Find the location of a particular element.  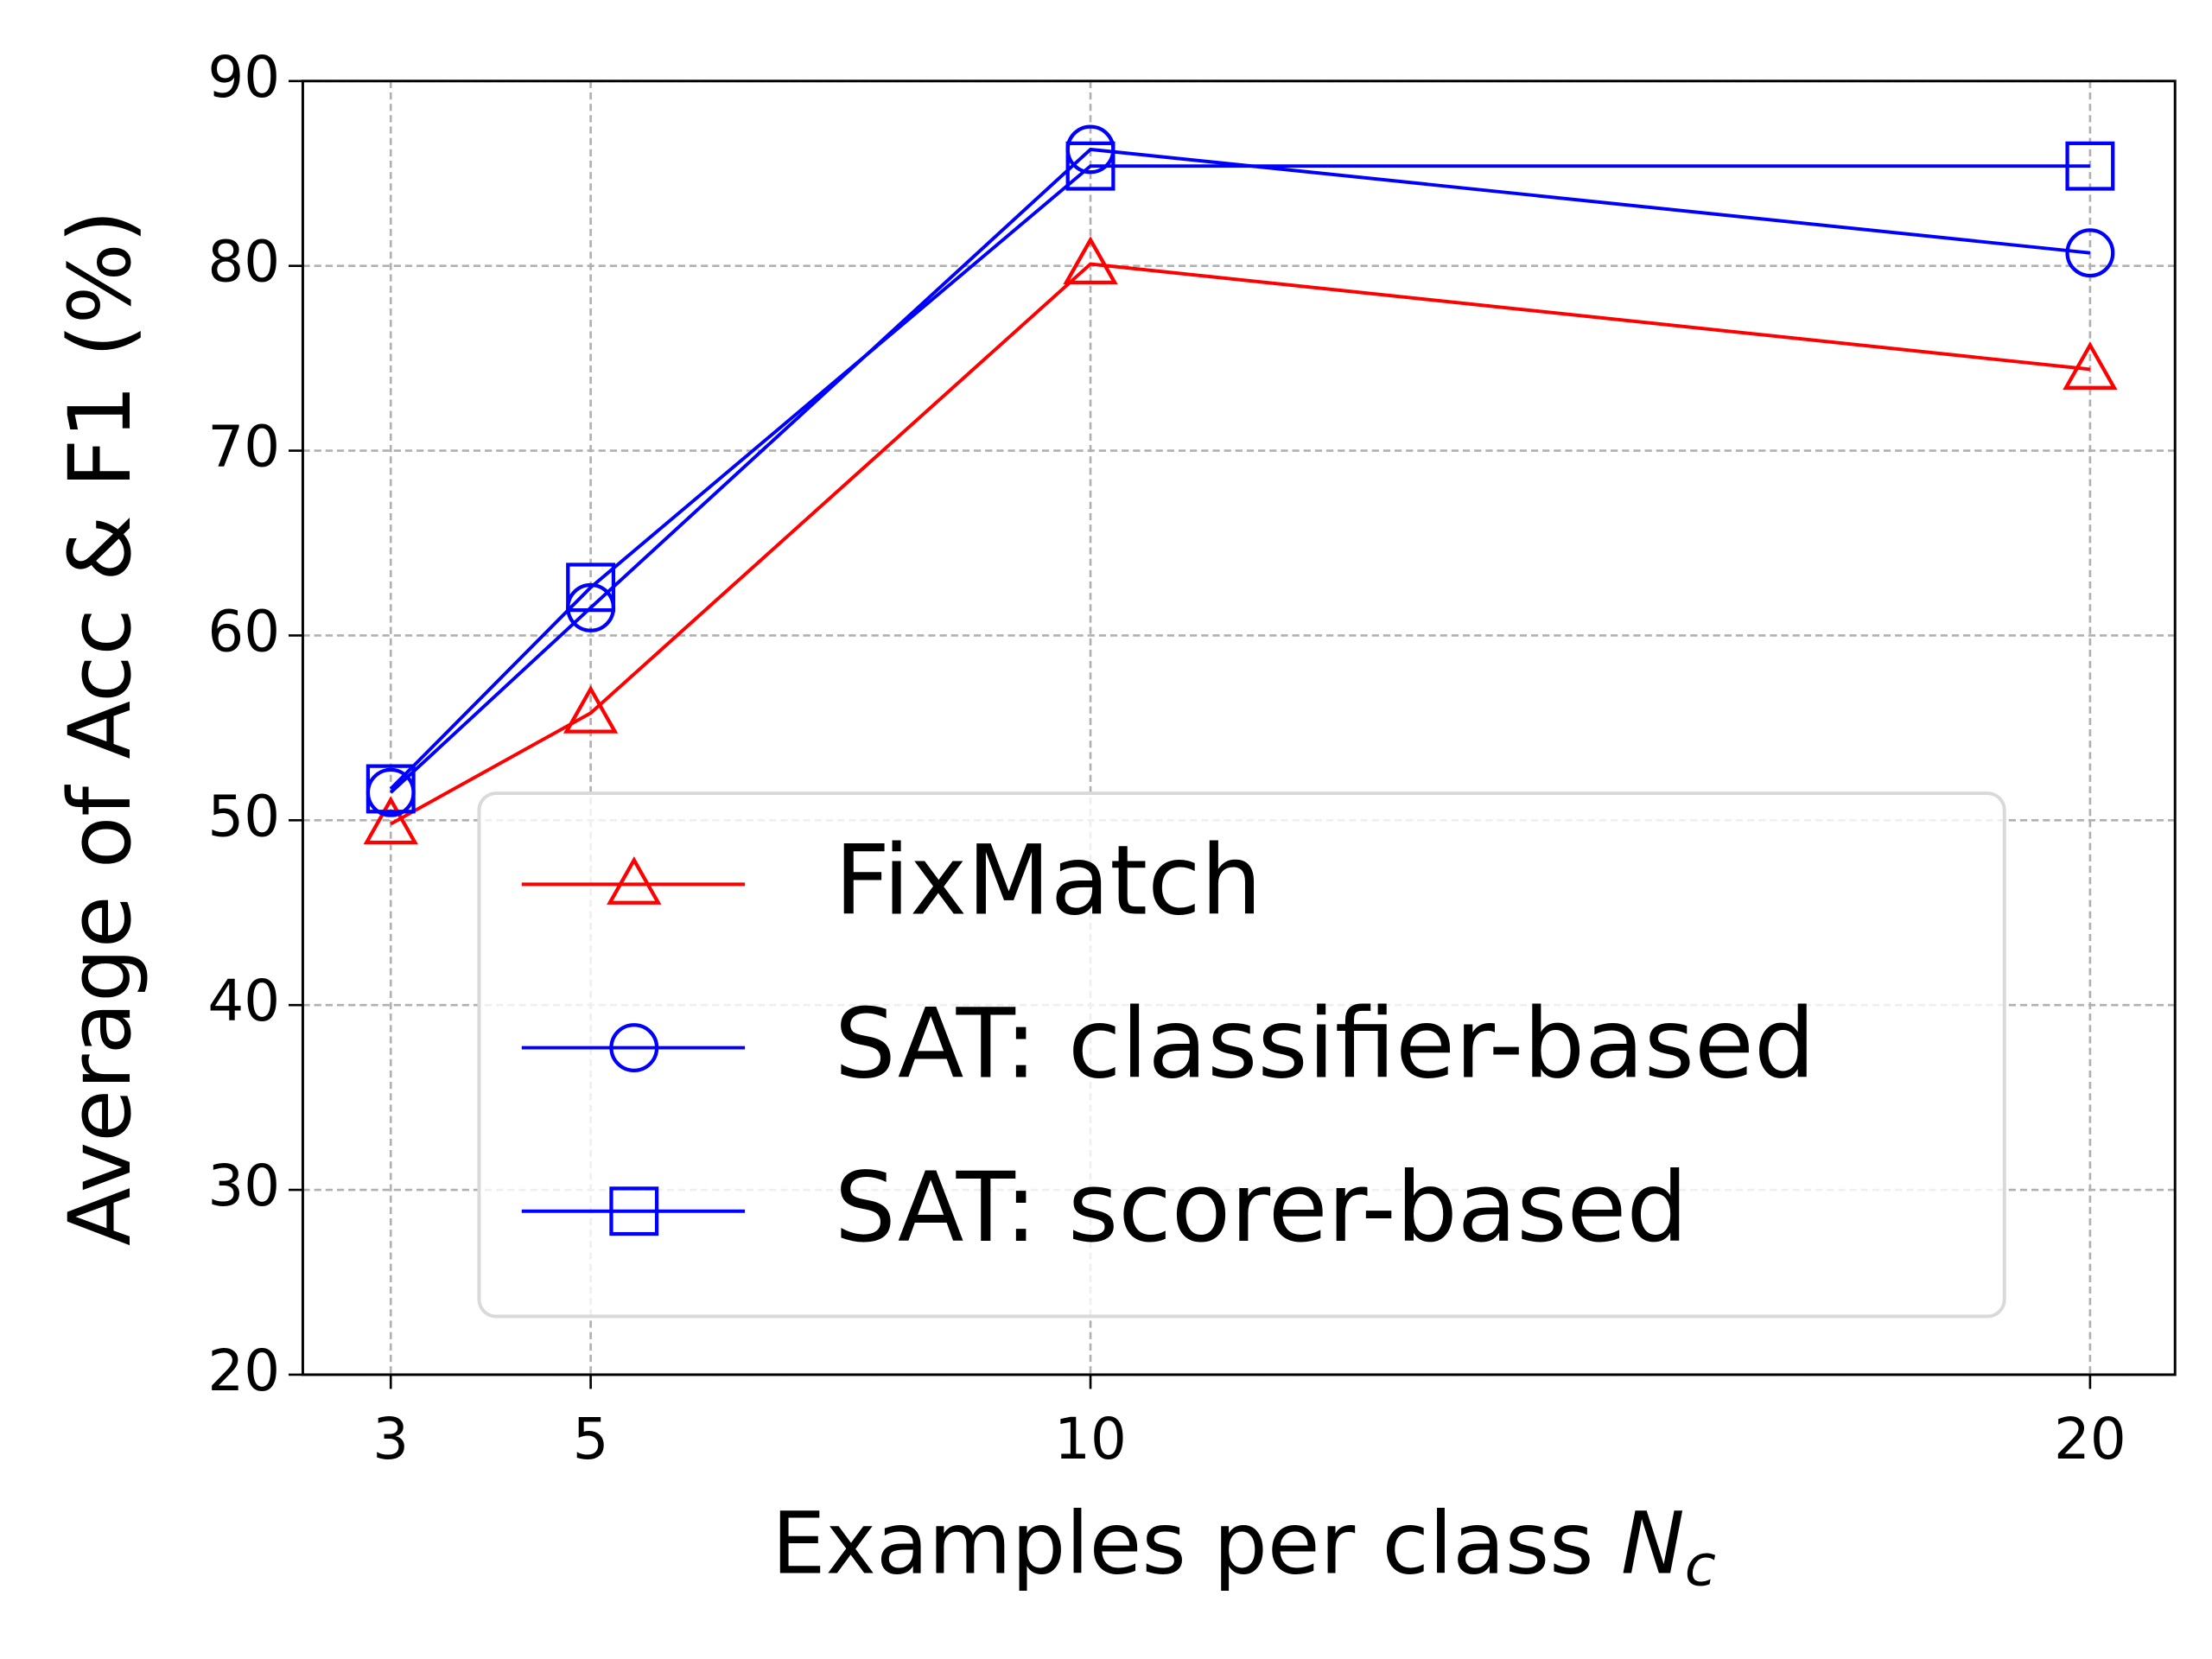

x-tick-label: 5 is located at coordinates (591, 1439).